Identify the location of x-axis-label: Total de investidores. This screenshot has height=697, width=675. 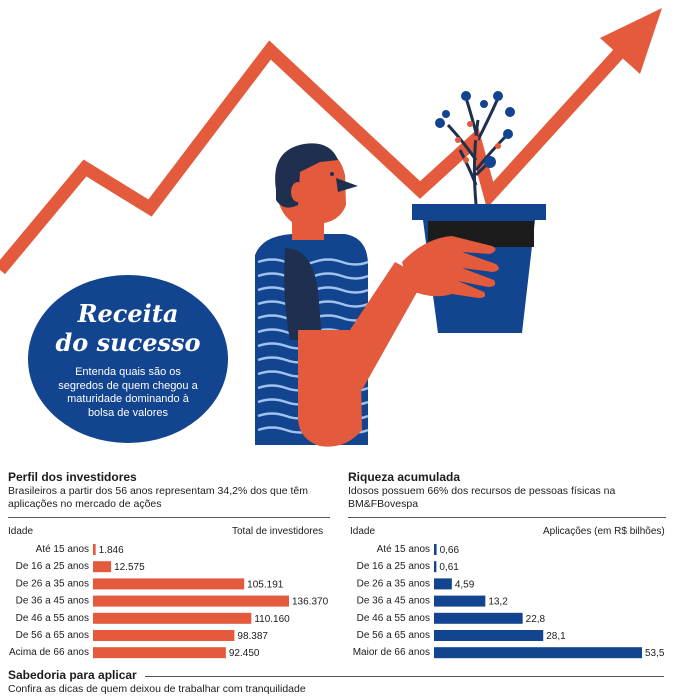
(278, 531).